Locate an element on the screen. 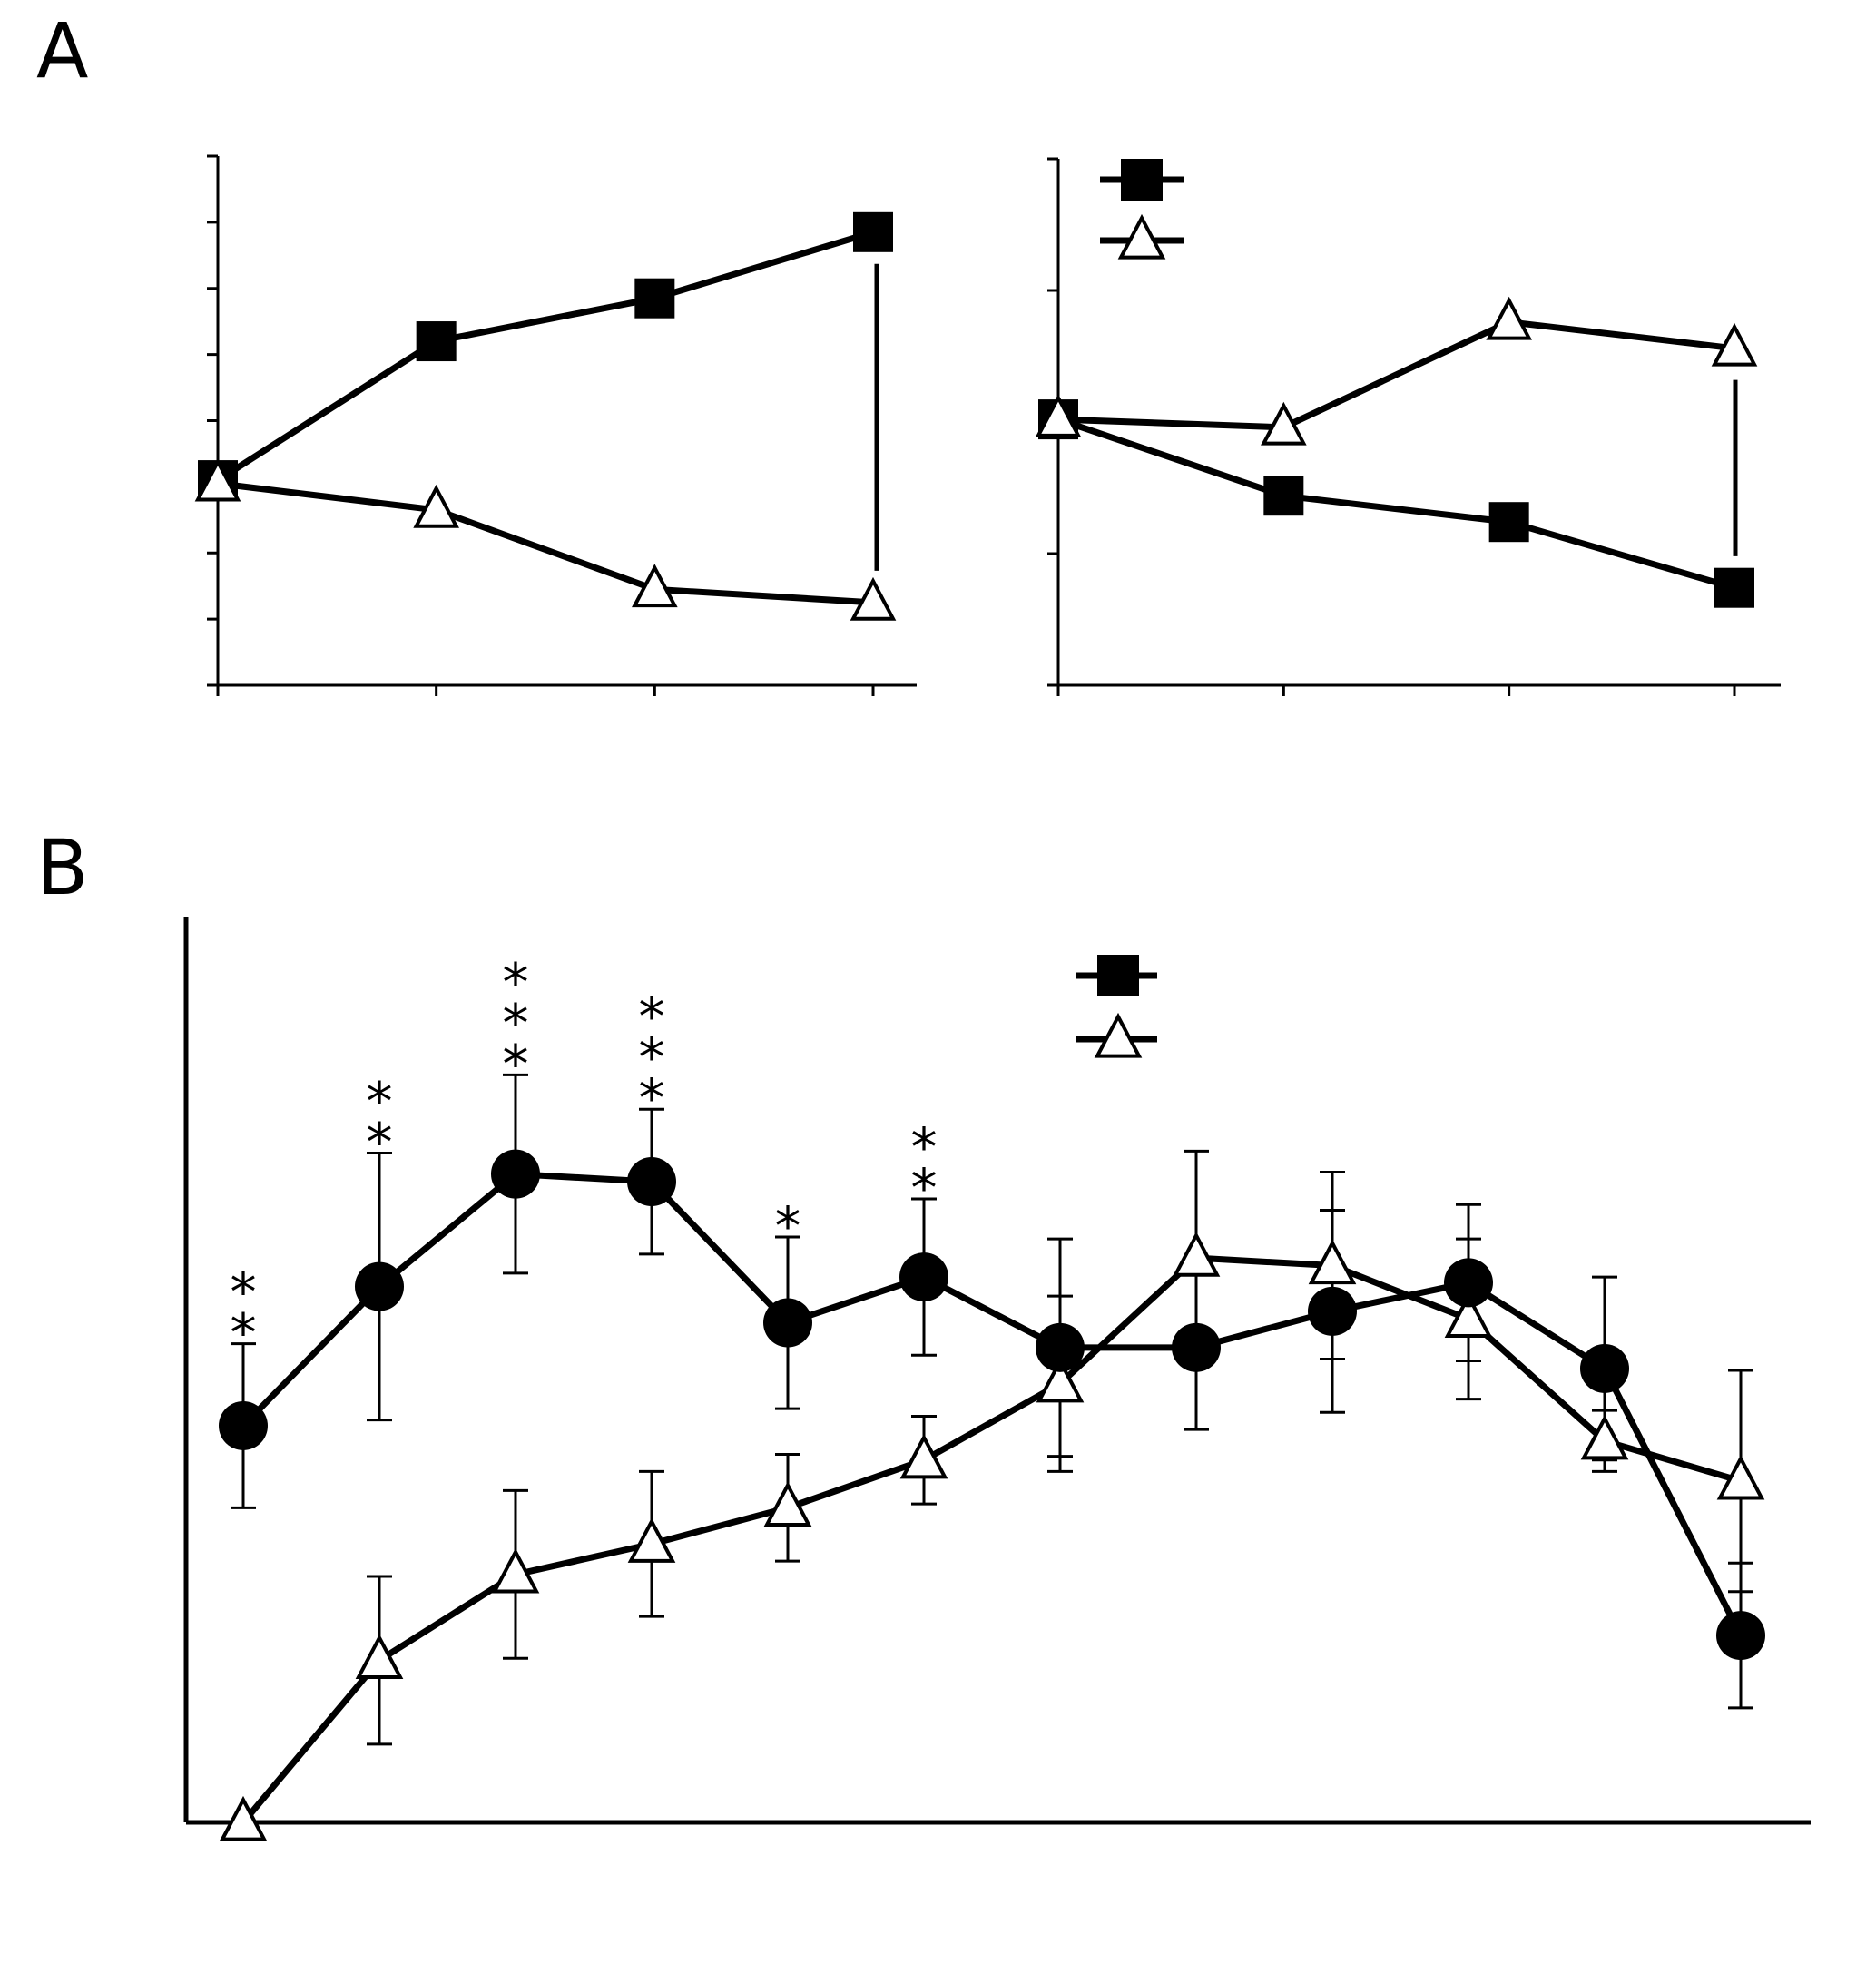 The width and height of the screenshot is (1876, 1983). chart-sleep-efficiency is located at coordinates (556, 425).